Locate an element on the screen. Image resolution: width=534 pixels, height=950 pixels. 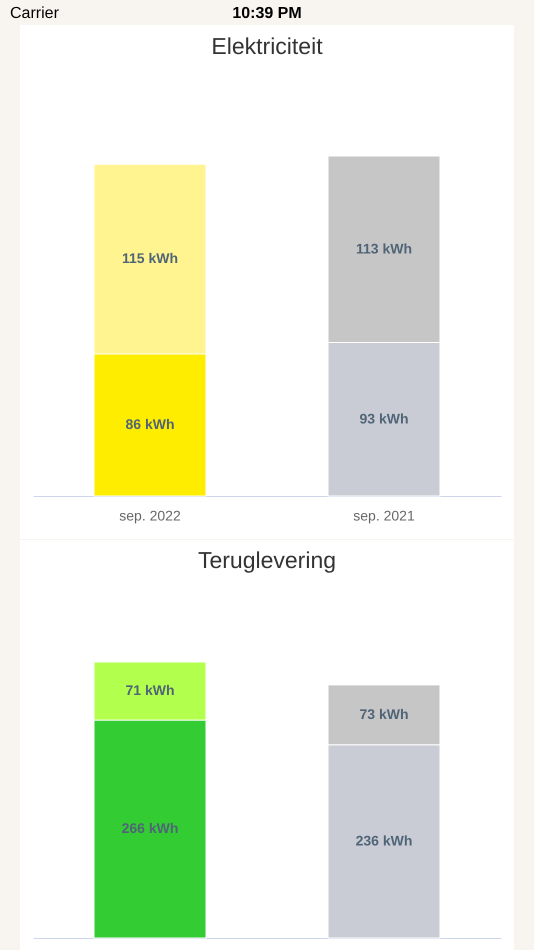
chart-title: Elektriciteit is located at coordinates (267, 46).